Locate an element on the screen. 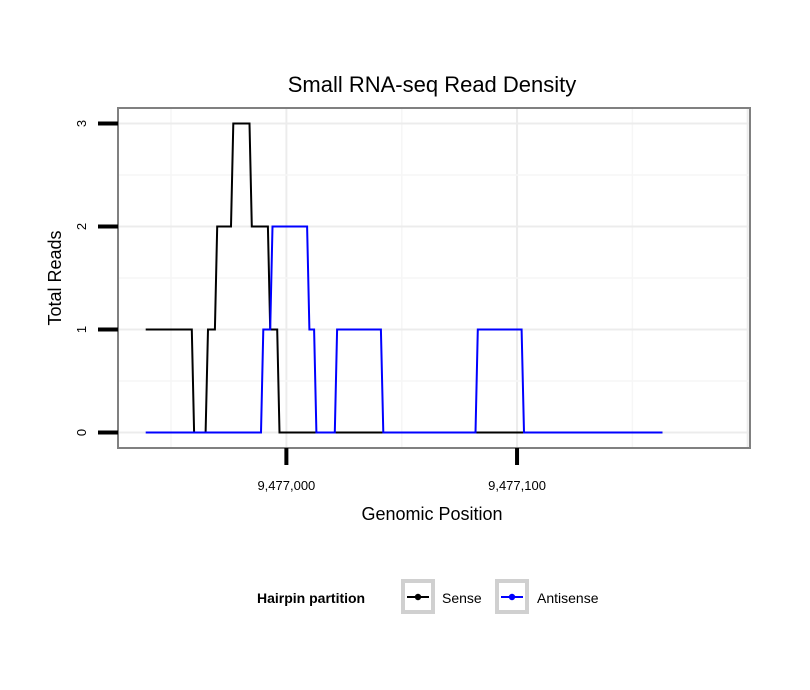 The width and height of the screenshot is (810, 690). y-tick-label: 3 is located at coordinates (81, 123).